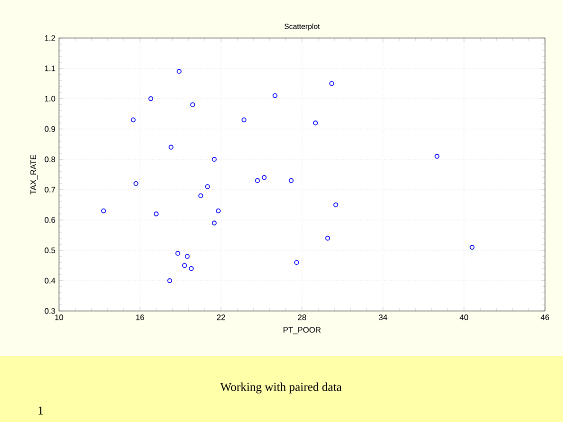 The image size is (563, 422). What do you see at coordinates (40, 410) in the screenshot?
I see `text: 1` at bounding box center [40, 410].